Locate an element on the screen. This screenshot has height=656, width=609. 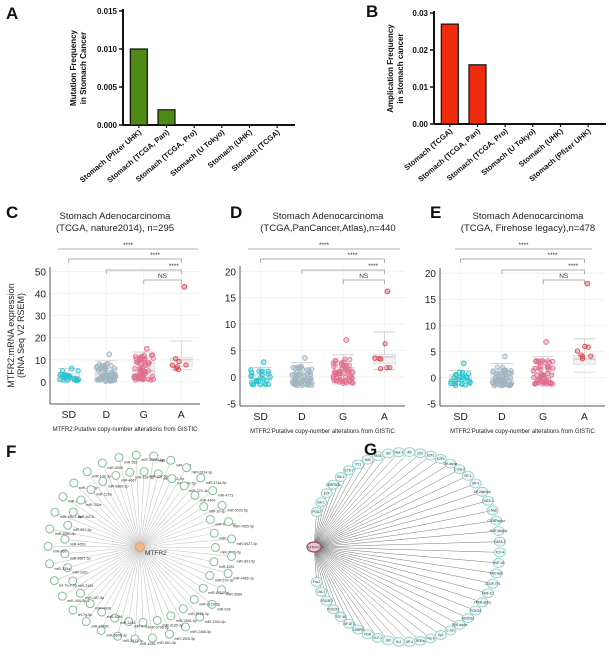
mirna-node-label: miR-7856-5p is located at coordinates (186, 621).